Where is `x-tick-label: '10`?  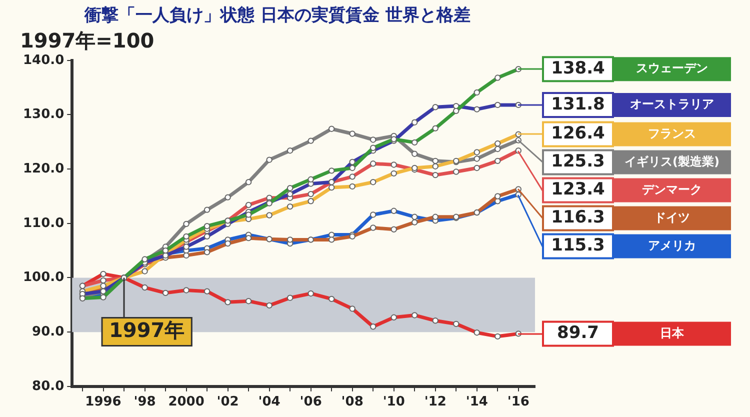 x-tick-label: '10 is located at coordinates (393, 402).